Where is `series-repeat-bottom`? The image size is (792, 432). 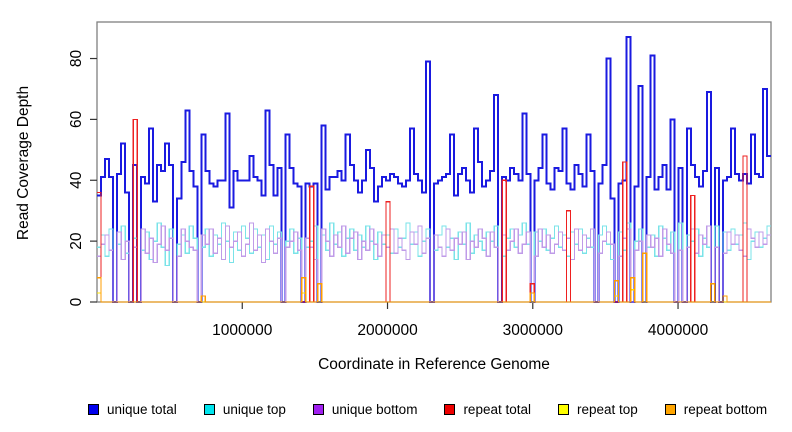 series-repeat-bottom is located at coordinates (434, 277).